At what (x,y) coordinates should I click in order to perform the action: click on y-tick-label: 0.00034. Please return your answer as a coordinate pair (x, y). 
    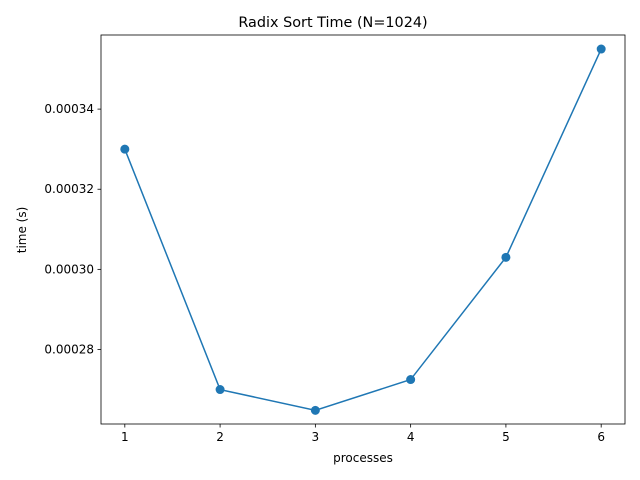
    Looking at the image, I should click on (69, 109).